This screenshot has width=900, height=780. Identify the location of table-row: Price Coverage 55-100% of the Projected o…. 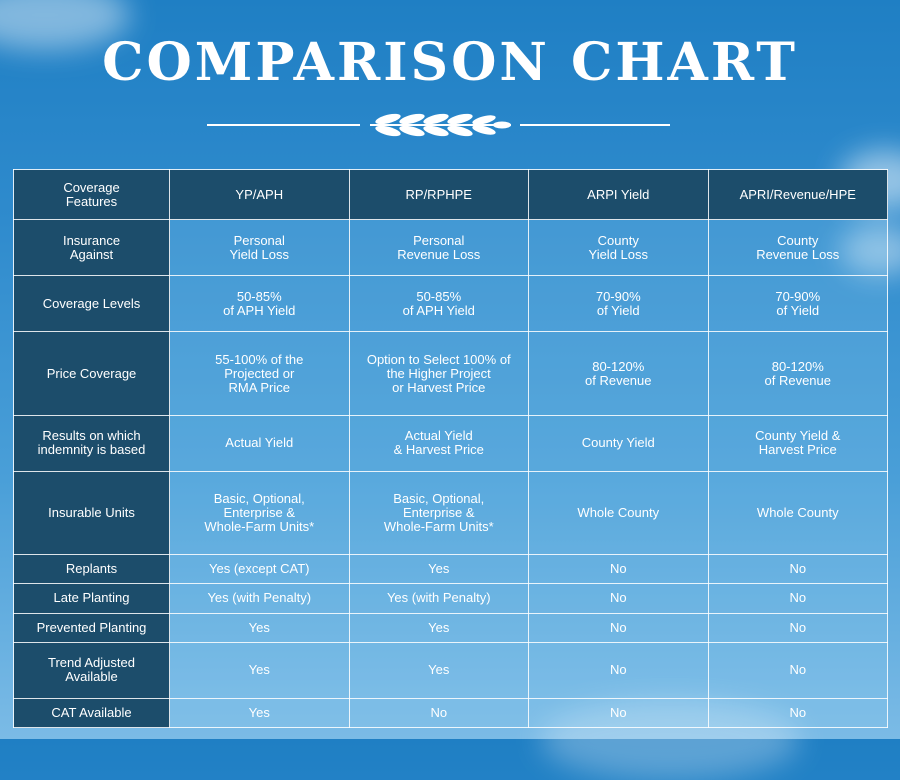
(450, 373).